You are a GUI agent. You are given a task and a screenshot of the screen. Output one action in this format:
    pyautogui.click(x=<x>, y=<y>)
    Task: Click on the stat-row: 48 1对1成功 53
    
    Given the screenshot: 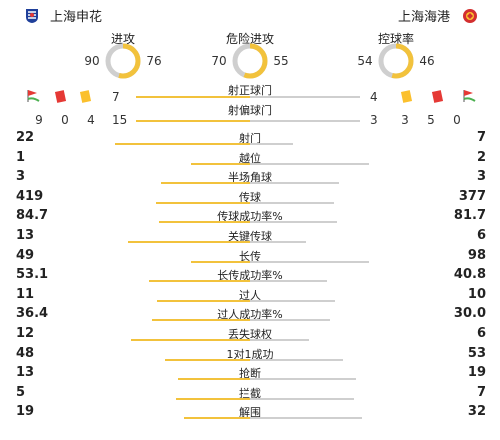 What is the action you would take?
    pyautogui.click(x=250, y=356)
    